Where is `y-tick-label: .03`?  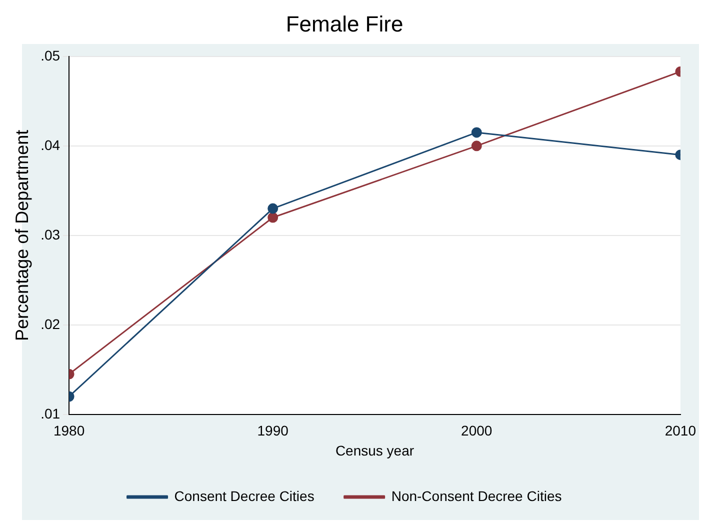 y-tick-label: .03 is located at coordinates (50, 234).